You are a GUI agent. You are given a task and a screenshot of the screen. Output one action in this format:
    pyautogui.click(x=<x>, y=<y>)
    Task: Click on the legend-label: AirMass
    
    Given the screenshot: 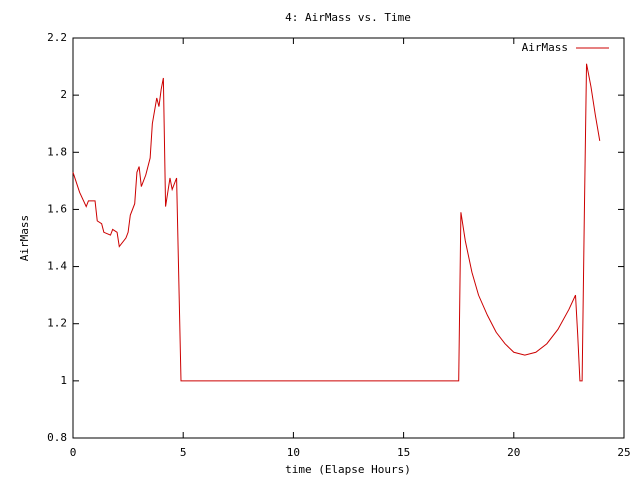 What is the action you would take?
    pyautogui.click(x=545, y=47)
    